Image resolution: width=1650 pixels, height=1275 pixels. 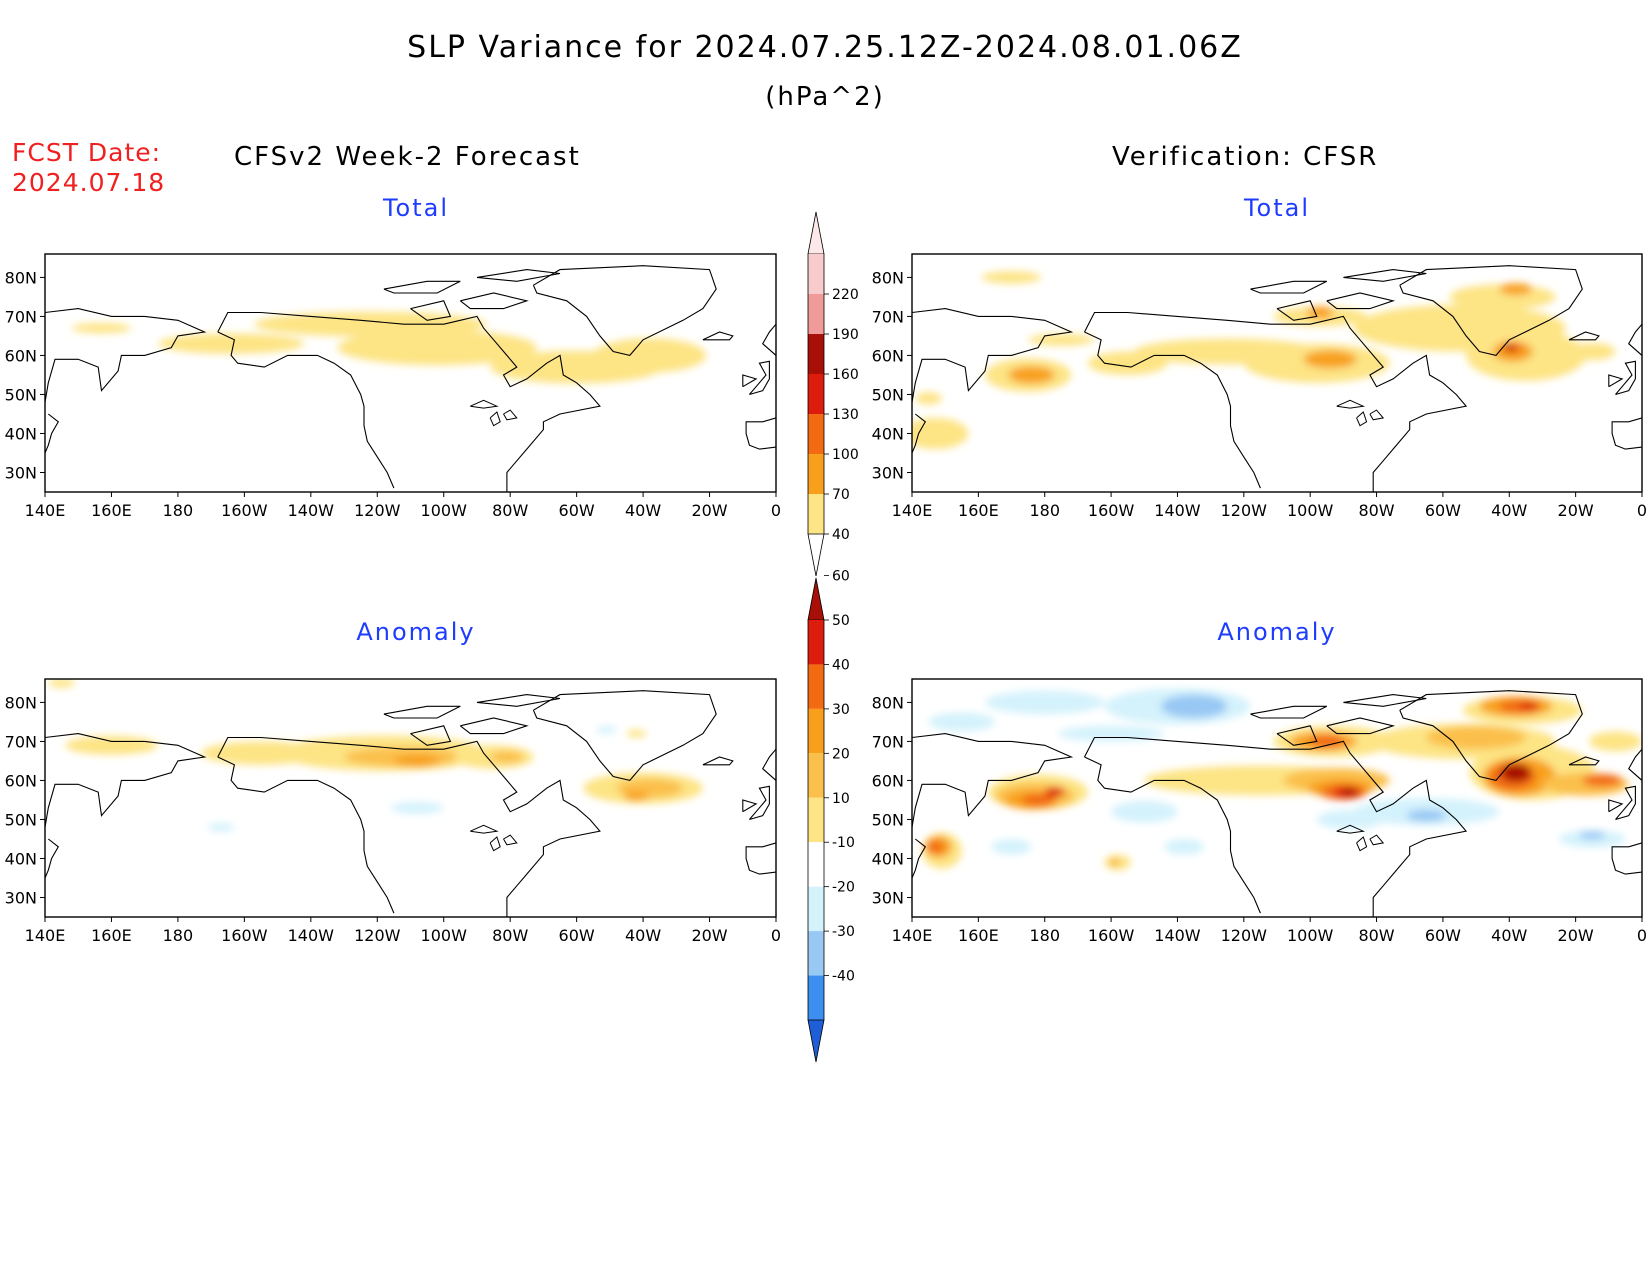 I want to click on colorbar-label: 10, so click(x=841, y=799).